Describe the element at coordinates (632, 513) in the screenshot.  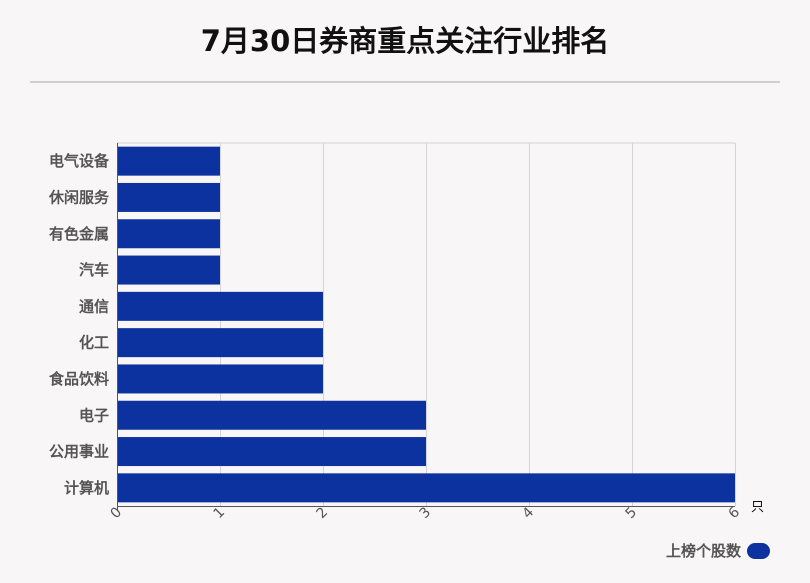
I see `x-tick-label: 5` at that location.